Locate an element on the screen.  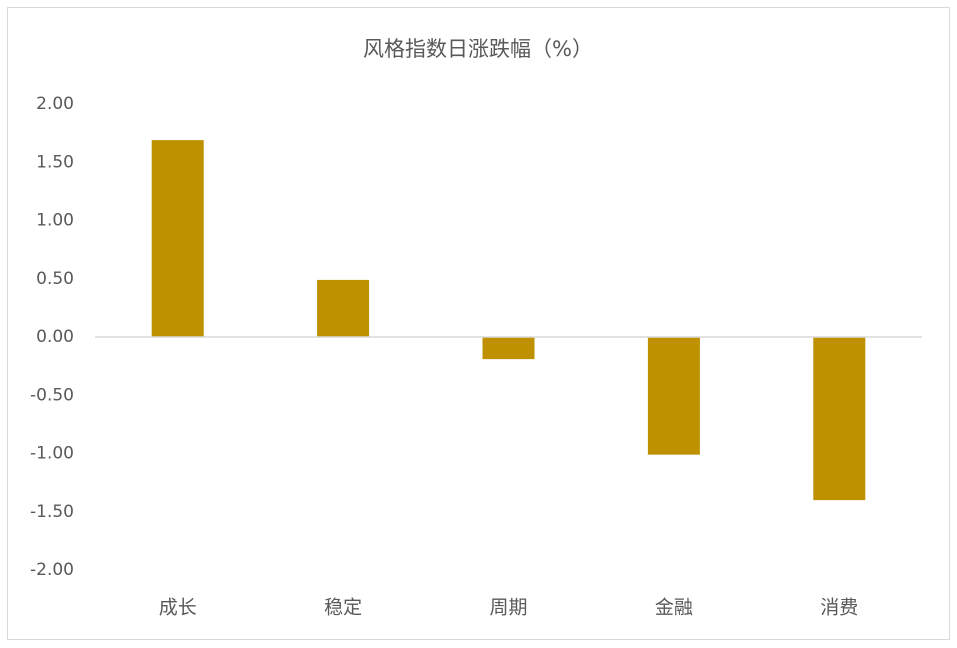
y-tick-label: 0.00 is located at coordinates (55, 337).